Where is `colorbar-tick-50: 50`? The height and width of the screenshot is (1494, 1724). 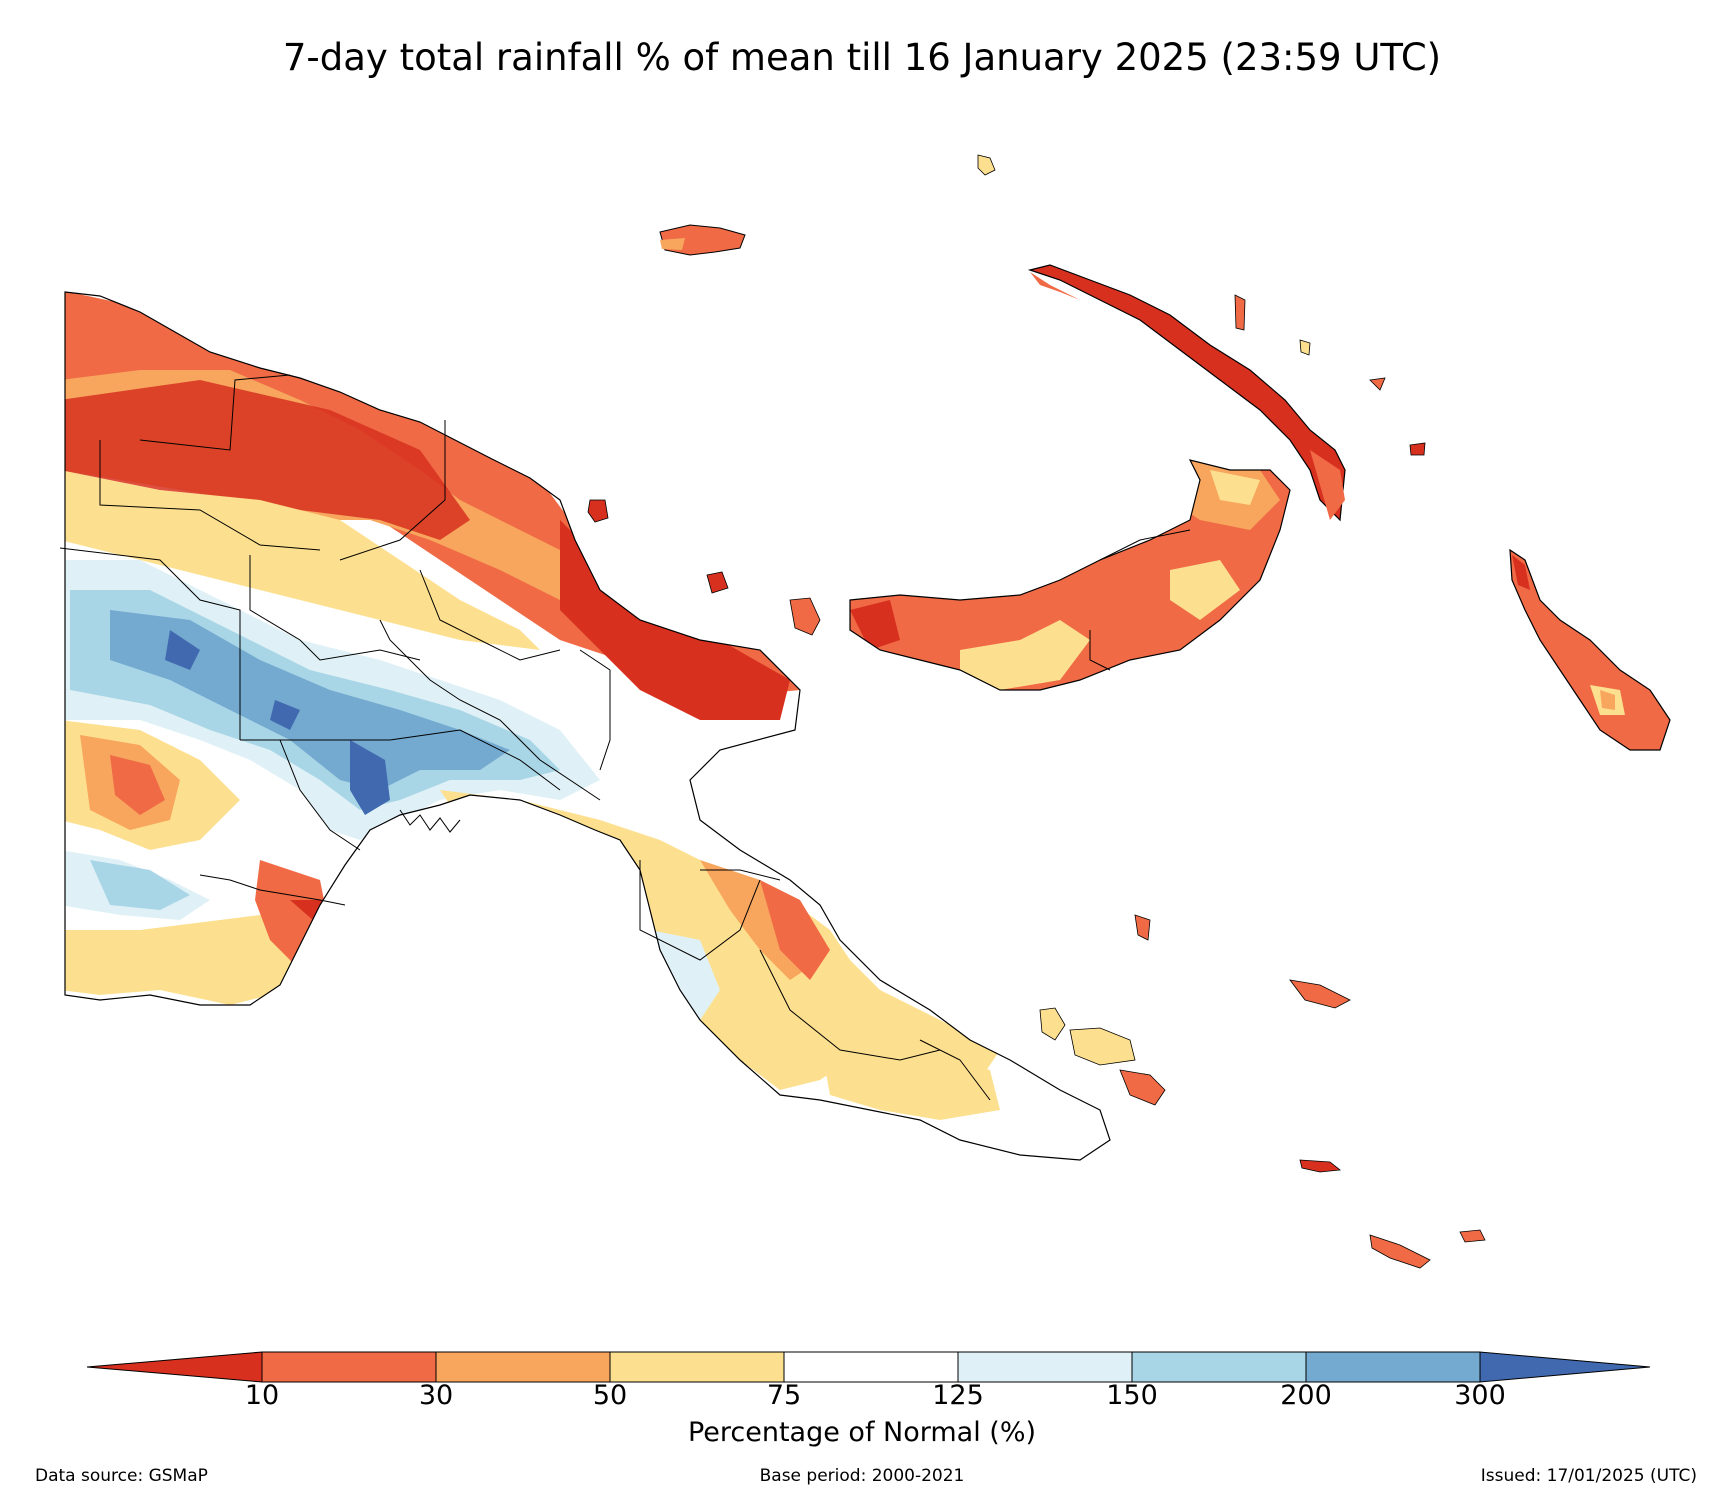 colorbar-tick-50: 50 is located at coordinates (610, 1395).